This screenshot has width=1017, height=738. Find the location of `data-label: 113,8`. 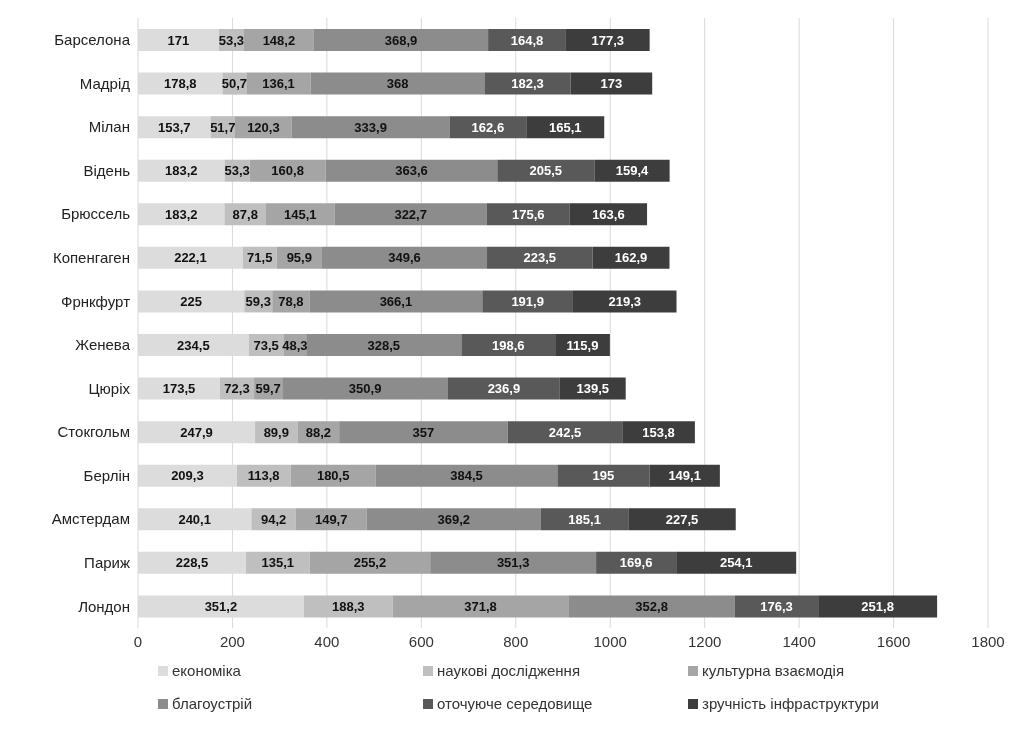

data-label: 113,8 is located at coordinates (263, 476).